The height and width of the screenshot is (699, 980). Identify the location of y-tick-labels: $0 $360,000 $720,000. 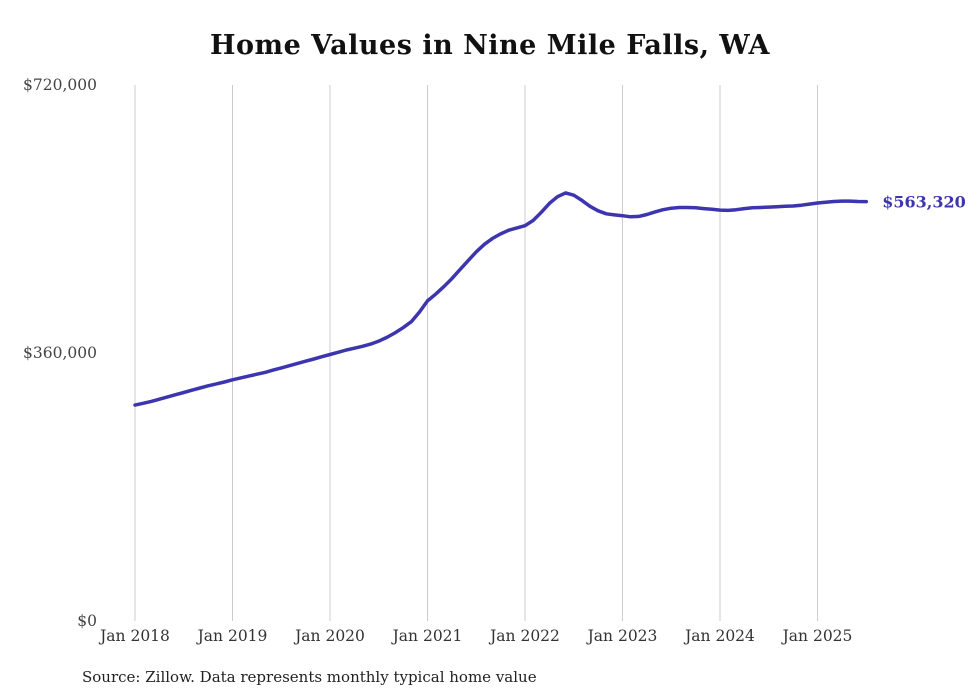
(60, 353).